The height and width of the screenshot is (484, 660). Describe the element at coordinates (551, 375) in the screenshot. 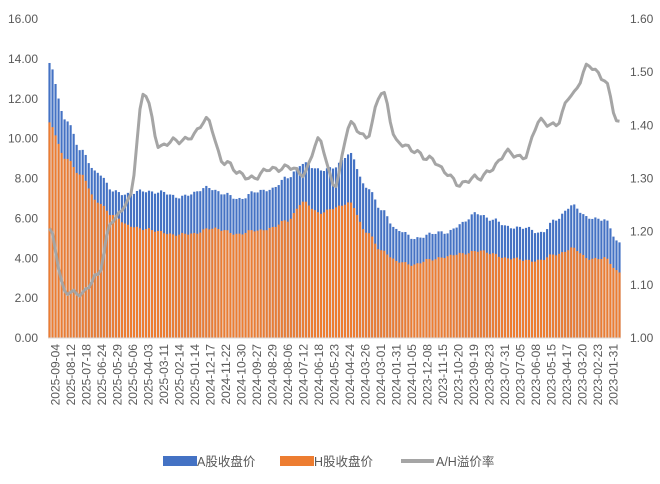

I see `x-tick-label: 2023-05-15` at that location.